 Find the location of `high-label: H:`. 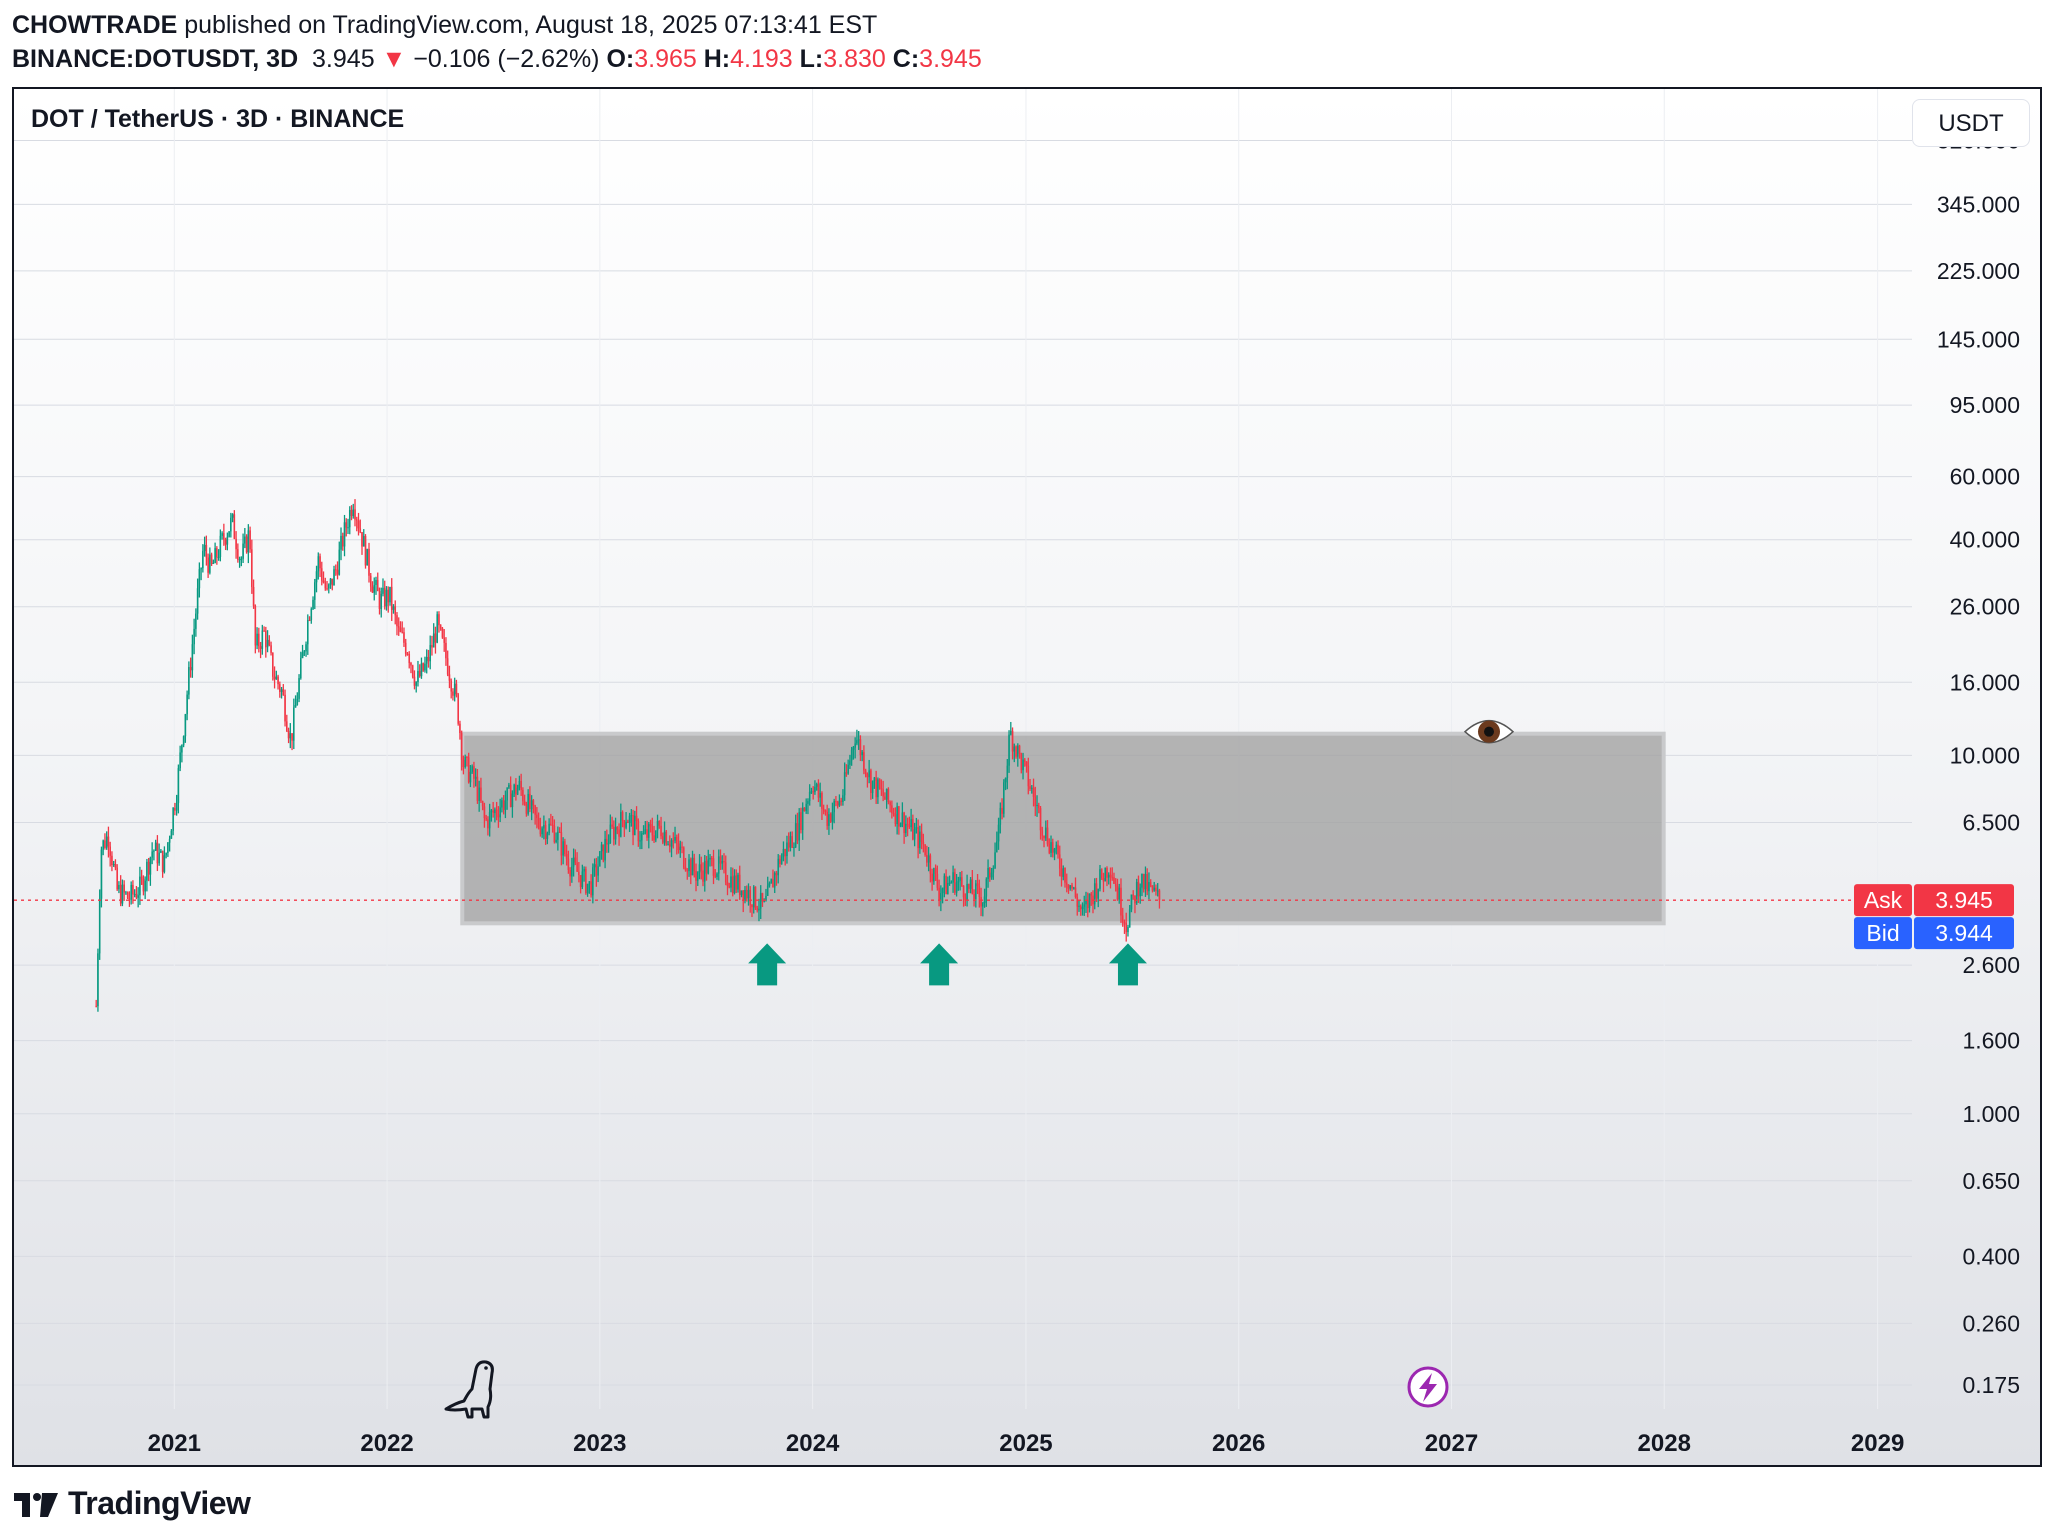

high-label: H: is located at coordinates (717, 59).